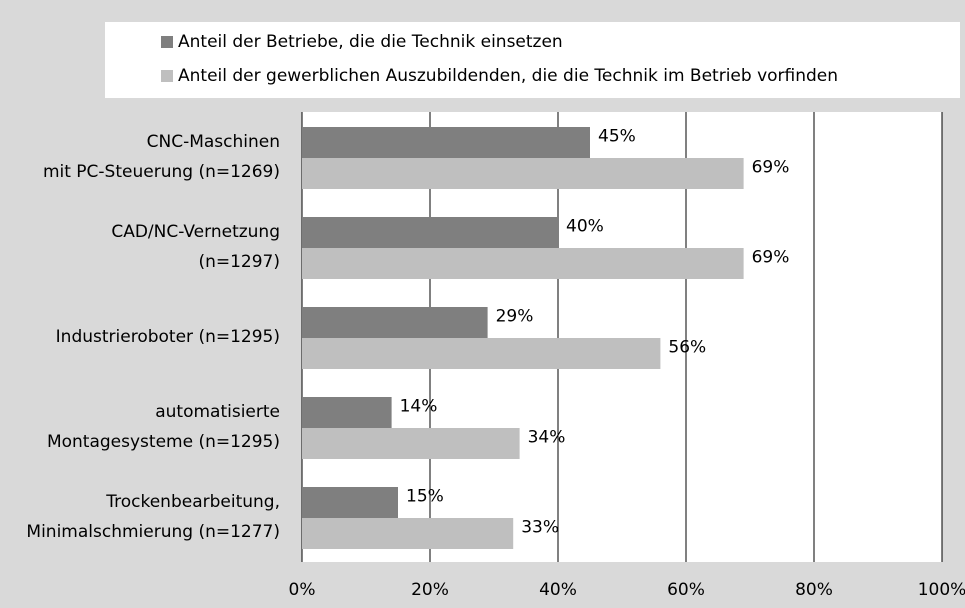 This screenshot has width=965, height=608. Describe the element at coordinates (687, 348) in the screenshot. I see `value-label: 56%` at that location.